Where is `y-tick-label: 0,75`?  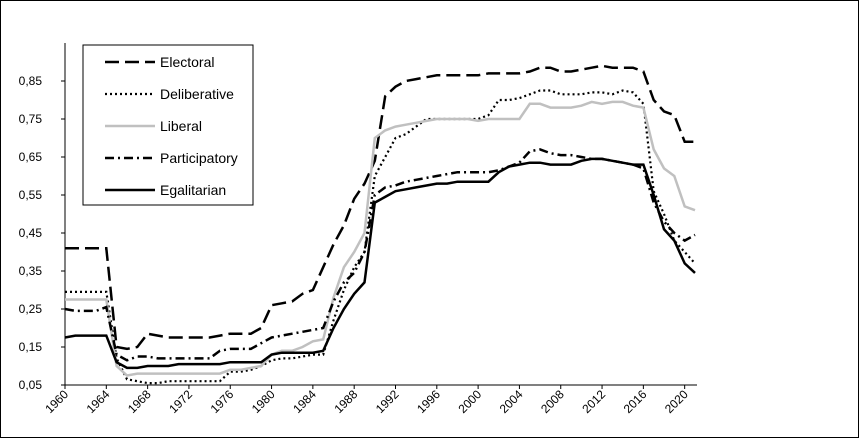
y-tick-label: 0,75 is located at coordinates (31, 119).